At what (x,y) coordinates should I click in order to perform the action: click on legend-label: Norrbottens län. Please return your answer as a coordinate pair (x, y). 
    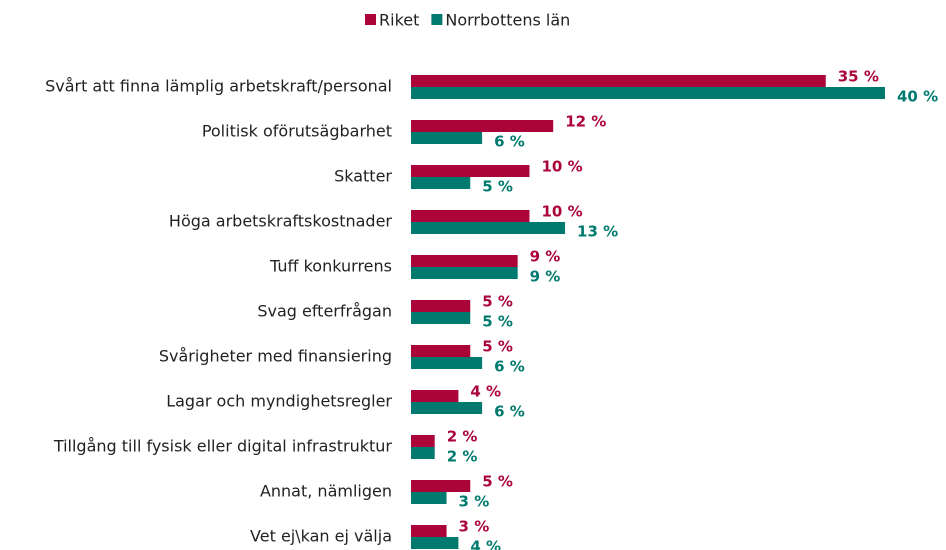
    Looking at the image, I should click on (507, 20).